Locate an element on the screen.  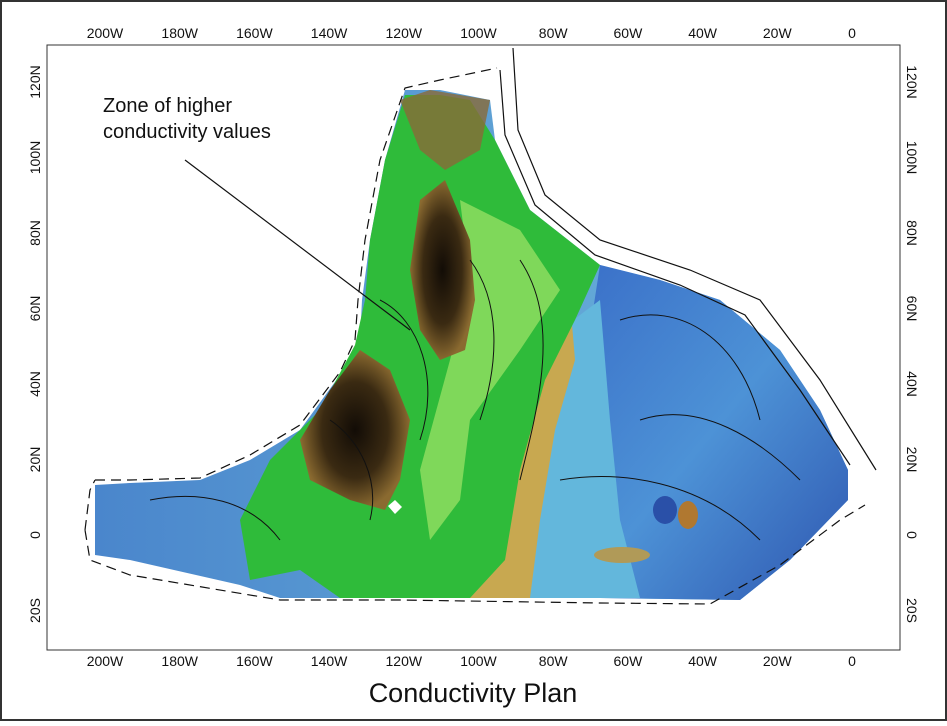
blue-anomaly is located at coordinates (665, 510).